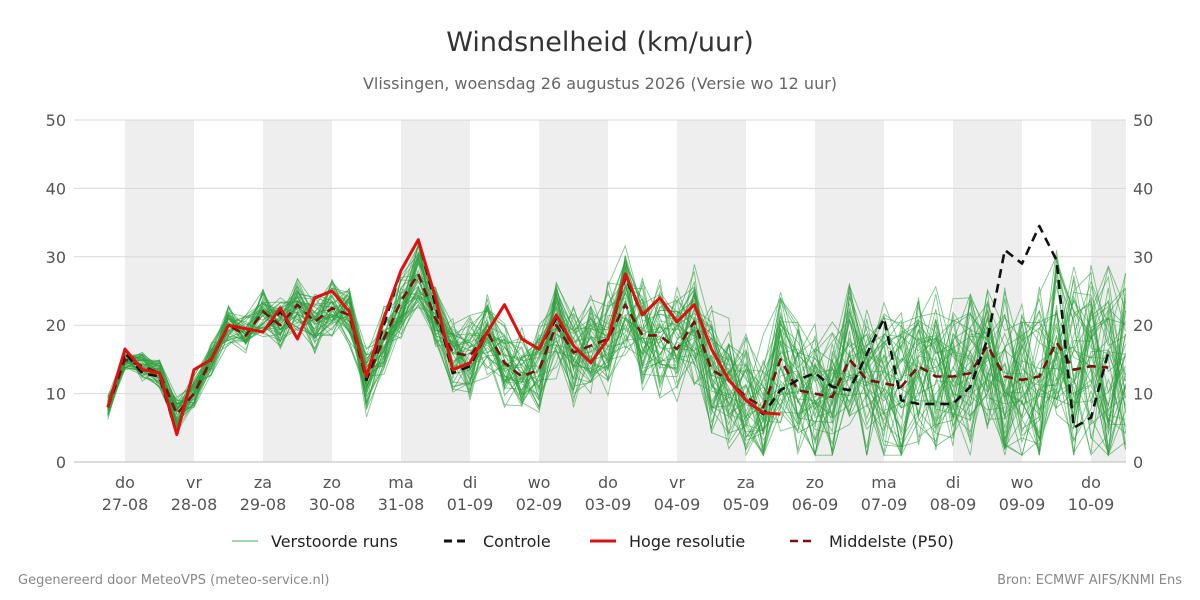 The width and height of the screenshot is (1200, 600). Describe the element at coordinates (263, 504) in the screenshot. I see `x-tick-date: 29-08` at that location.